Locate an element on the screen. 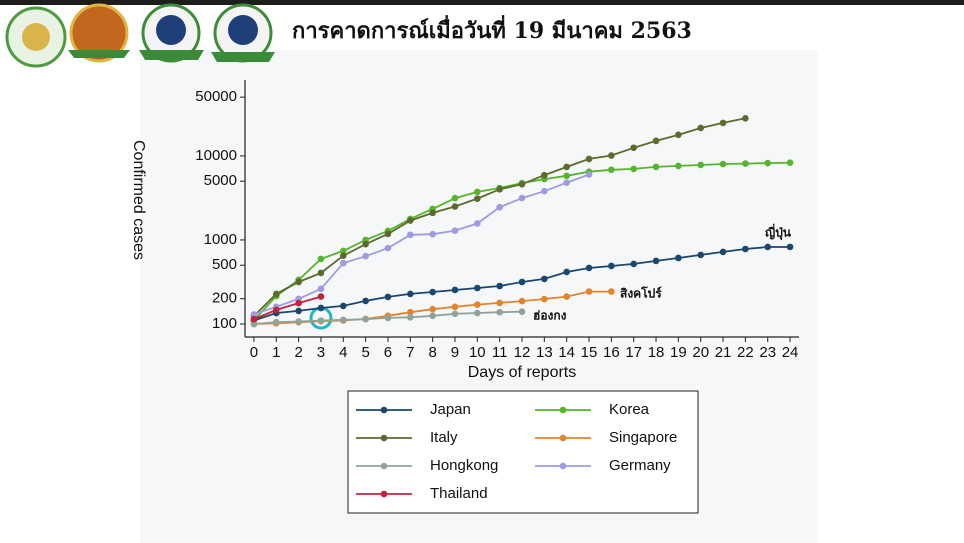  y-tick-label: 100 is located at coordinates (224, 323).